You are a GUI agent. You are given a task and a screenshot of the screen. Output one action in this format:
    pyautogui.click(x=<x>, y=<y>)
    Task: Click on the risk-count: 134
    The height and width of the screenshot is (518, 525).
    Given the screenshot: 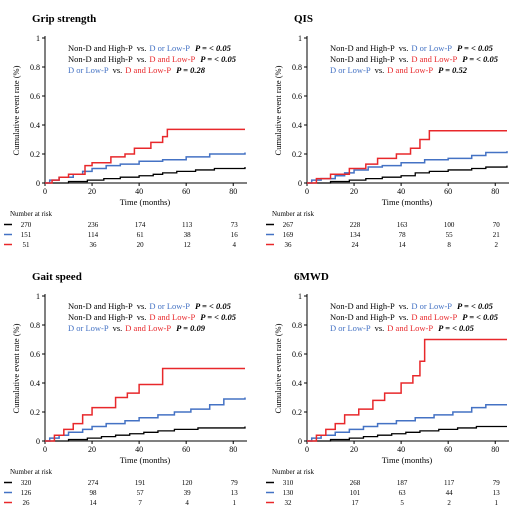 What is the action you would take?
    pyautogui.click(x=355, y=235)
    